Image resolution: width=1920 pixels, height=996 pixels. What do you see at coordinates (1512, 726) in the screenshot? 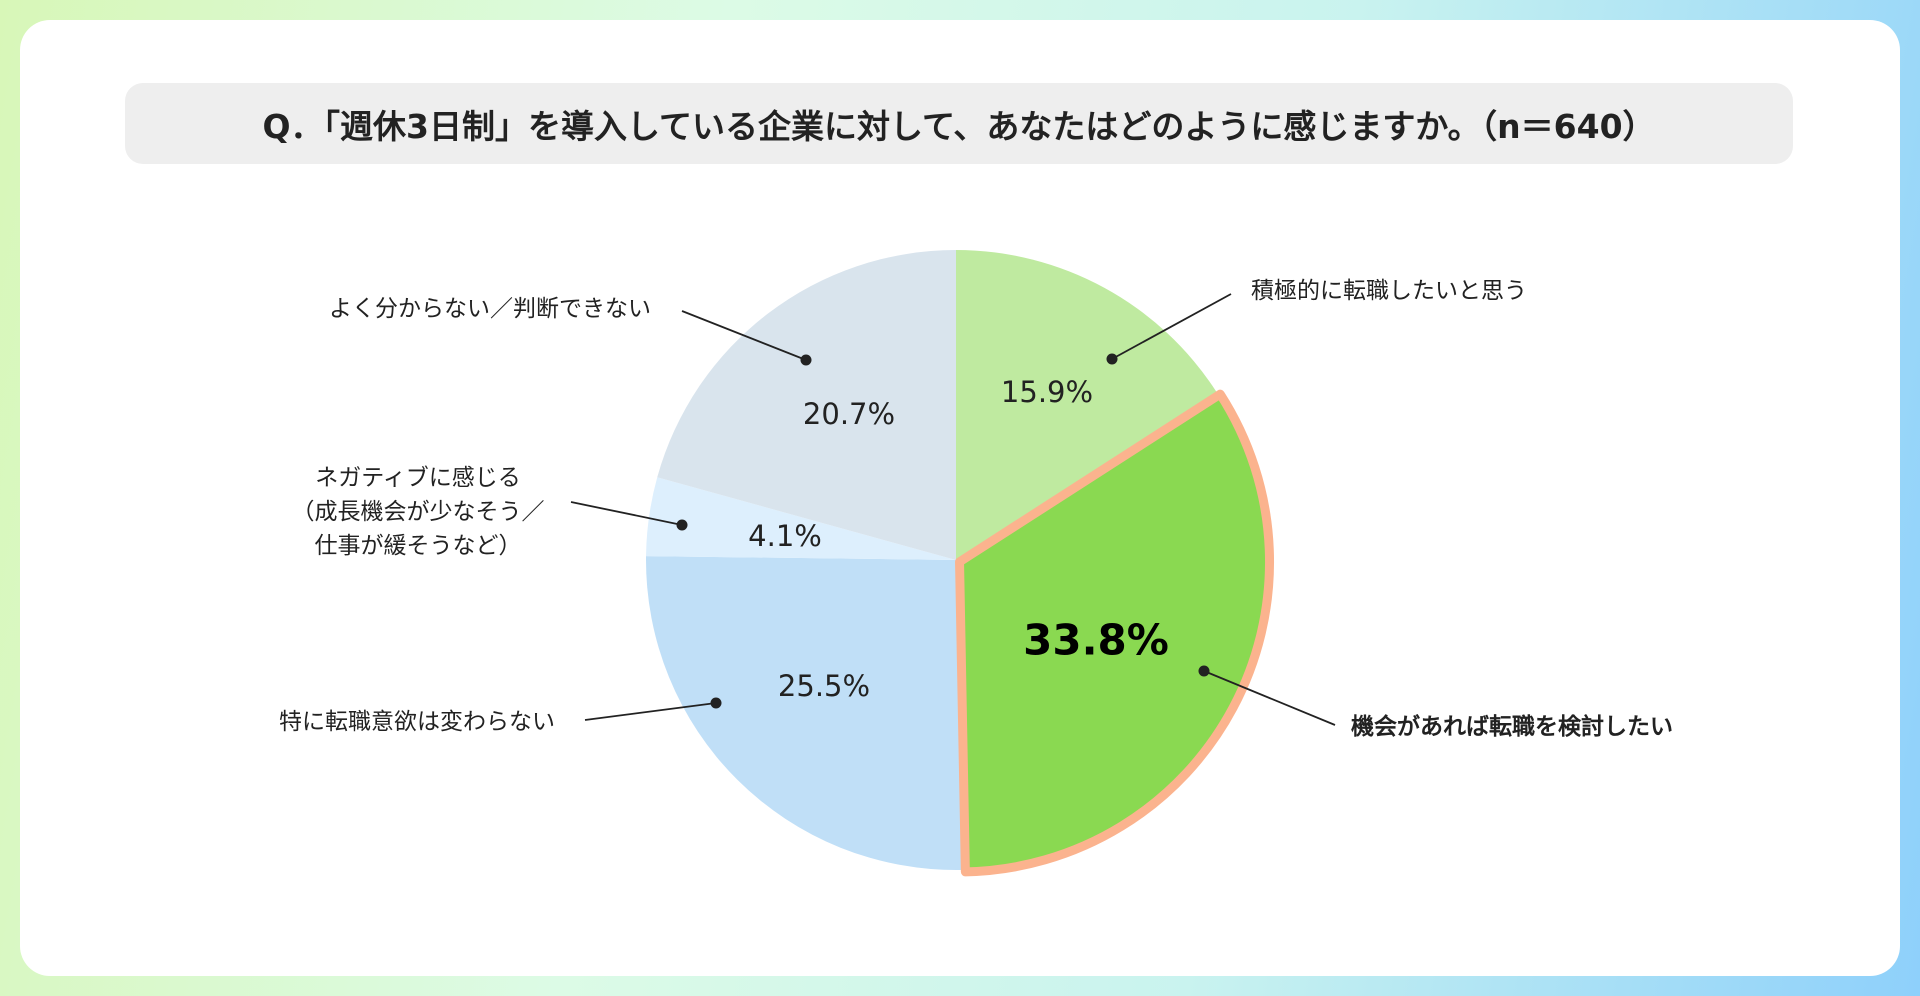
I see `category-label: 機会があれば転職を検討したい` at bounding box center [1512, 726].